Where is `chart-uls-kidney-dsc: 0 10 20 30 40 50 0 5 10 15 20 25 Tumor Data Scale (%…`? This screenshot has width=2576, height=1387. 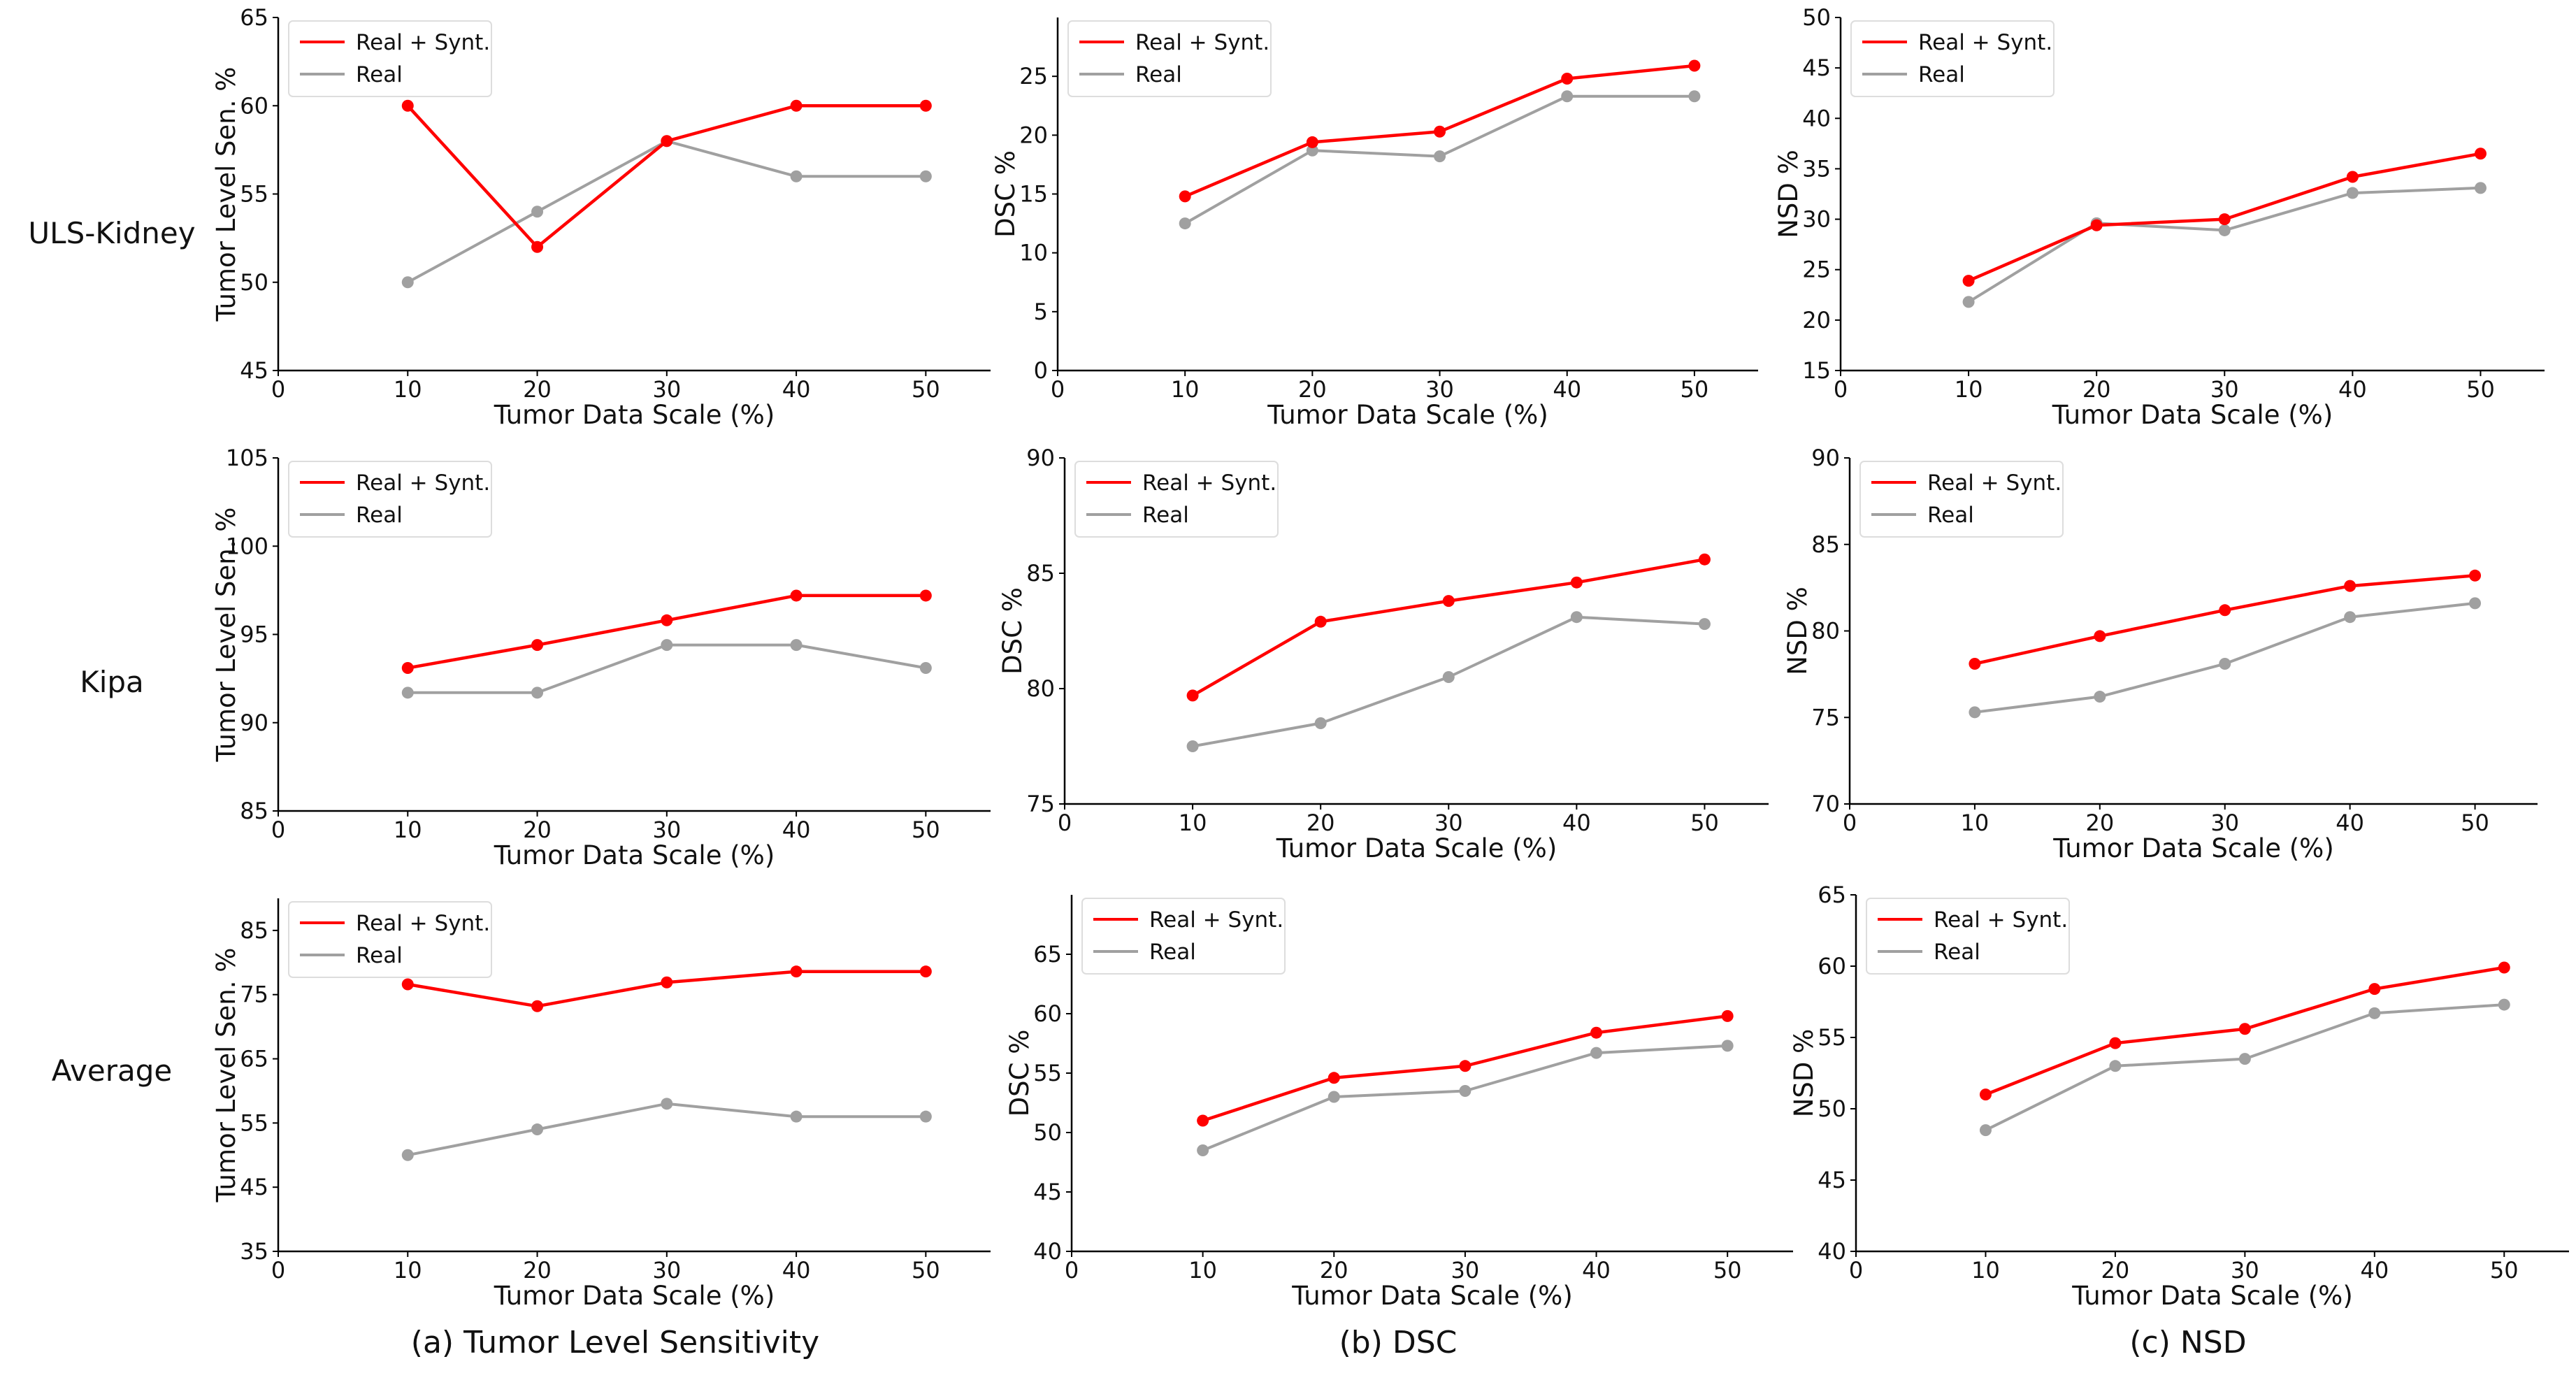
chart-uls-kidney-dsc: 0 10 20 30 40 50 0 5 10 15 20 25 Tumor Data Scale (%… is located at coordinates (1374, 223).